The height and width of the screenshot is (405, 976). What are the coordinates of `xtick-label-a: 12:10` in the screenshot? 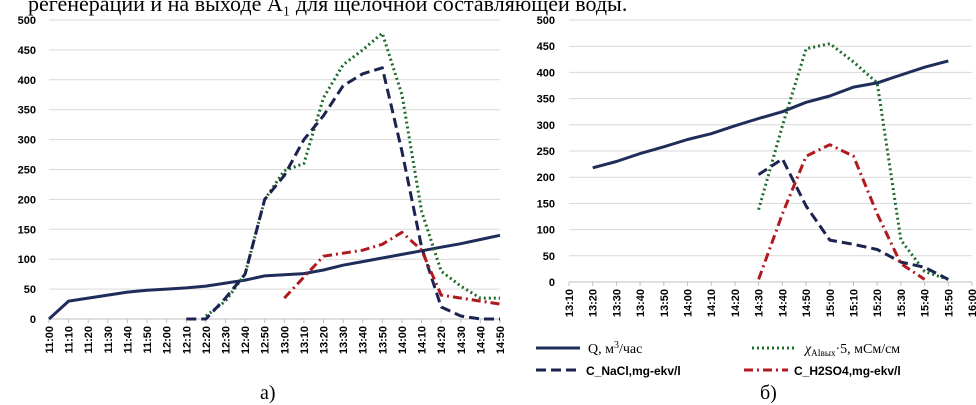 It's located at (187, 340).